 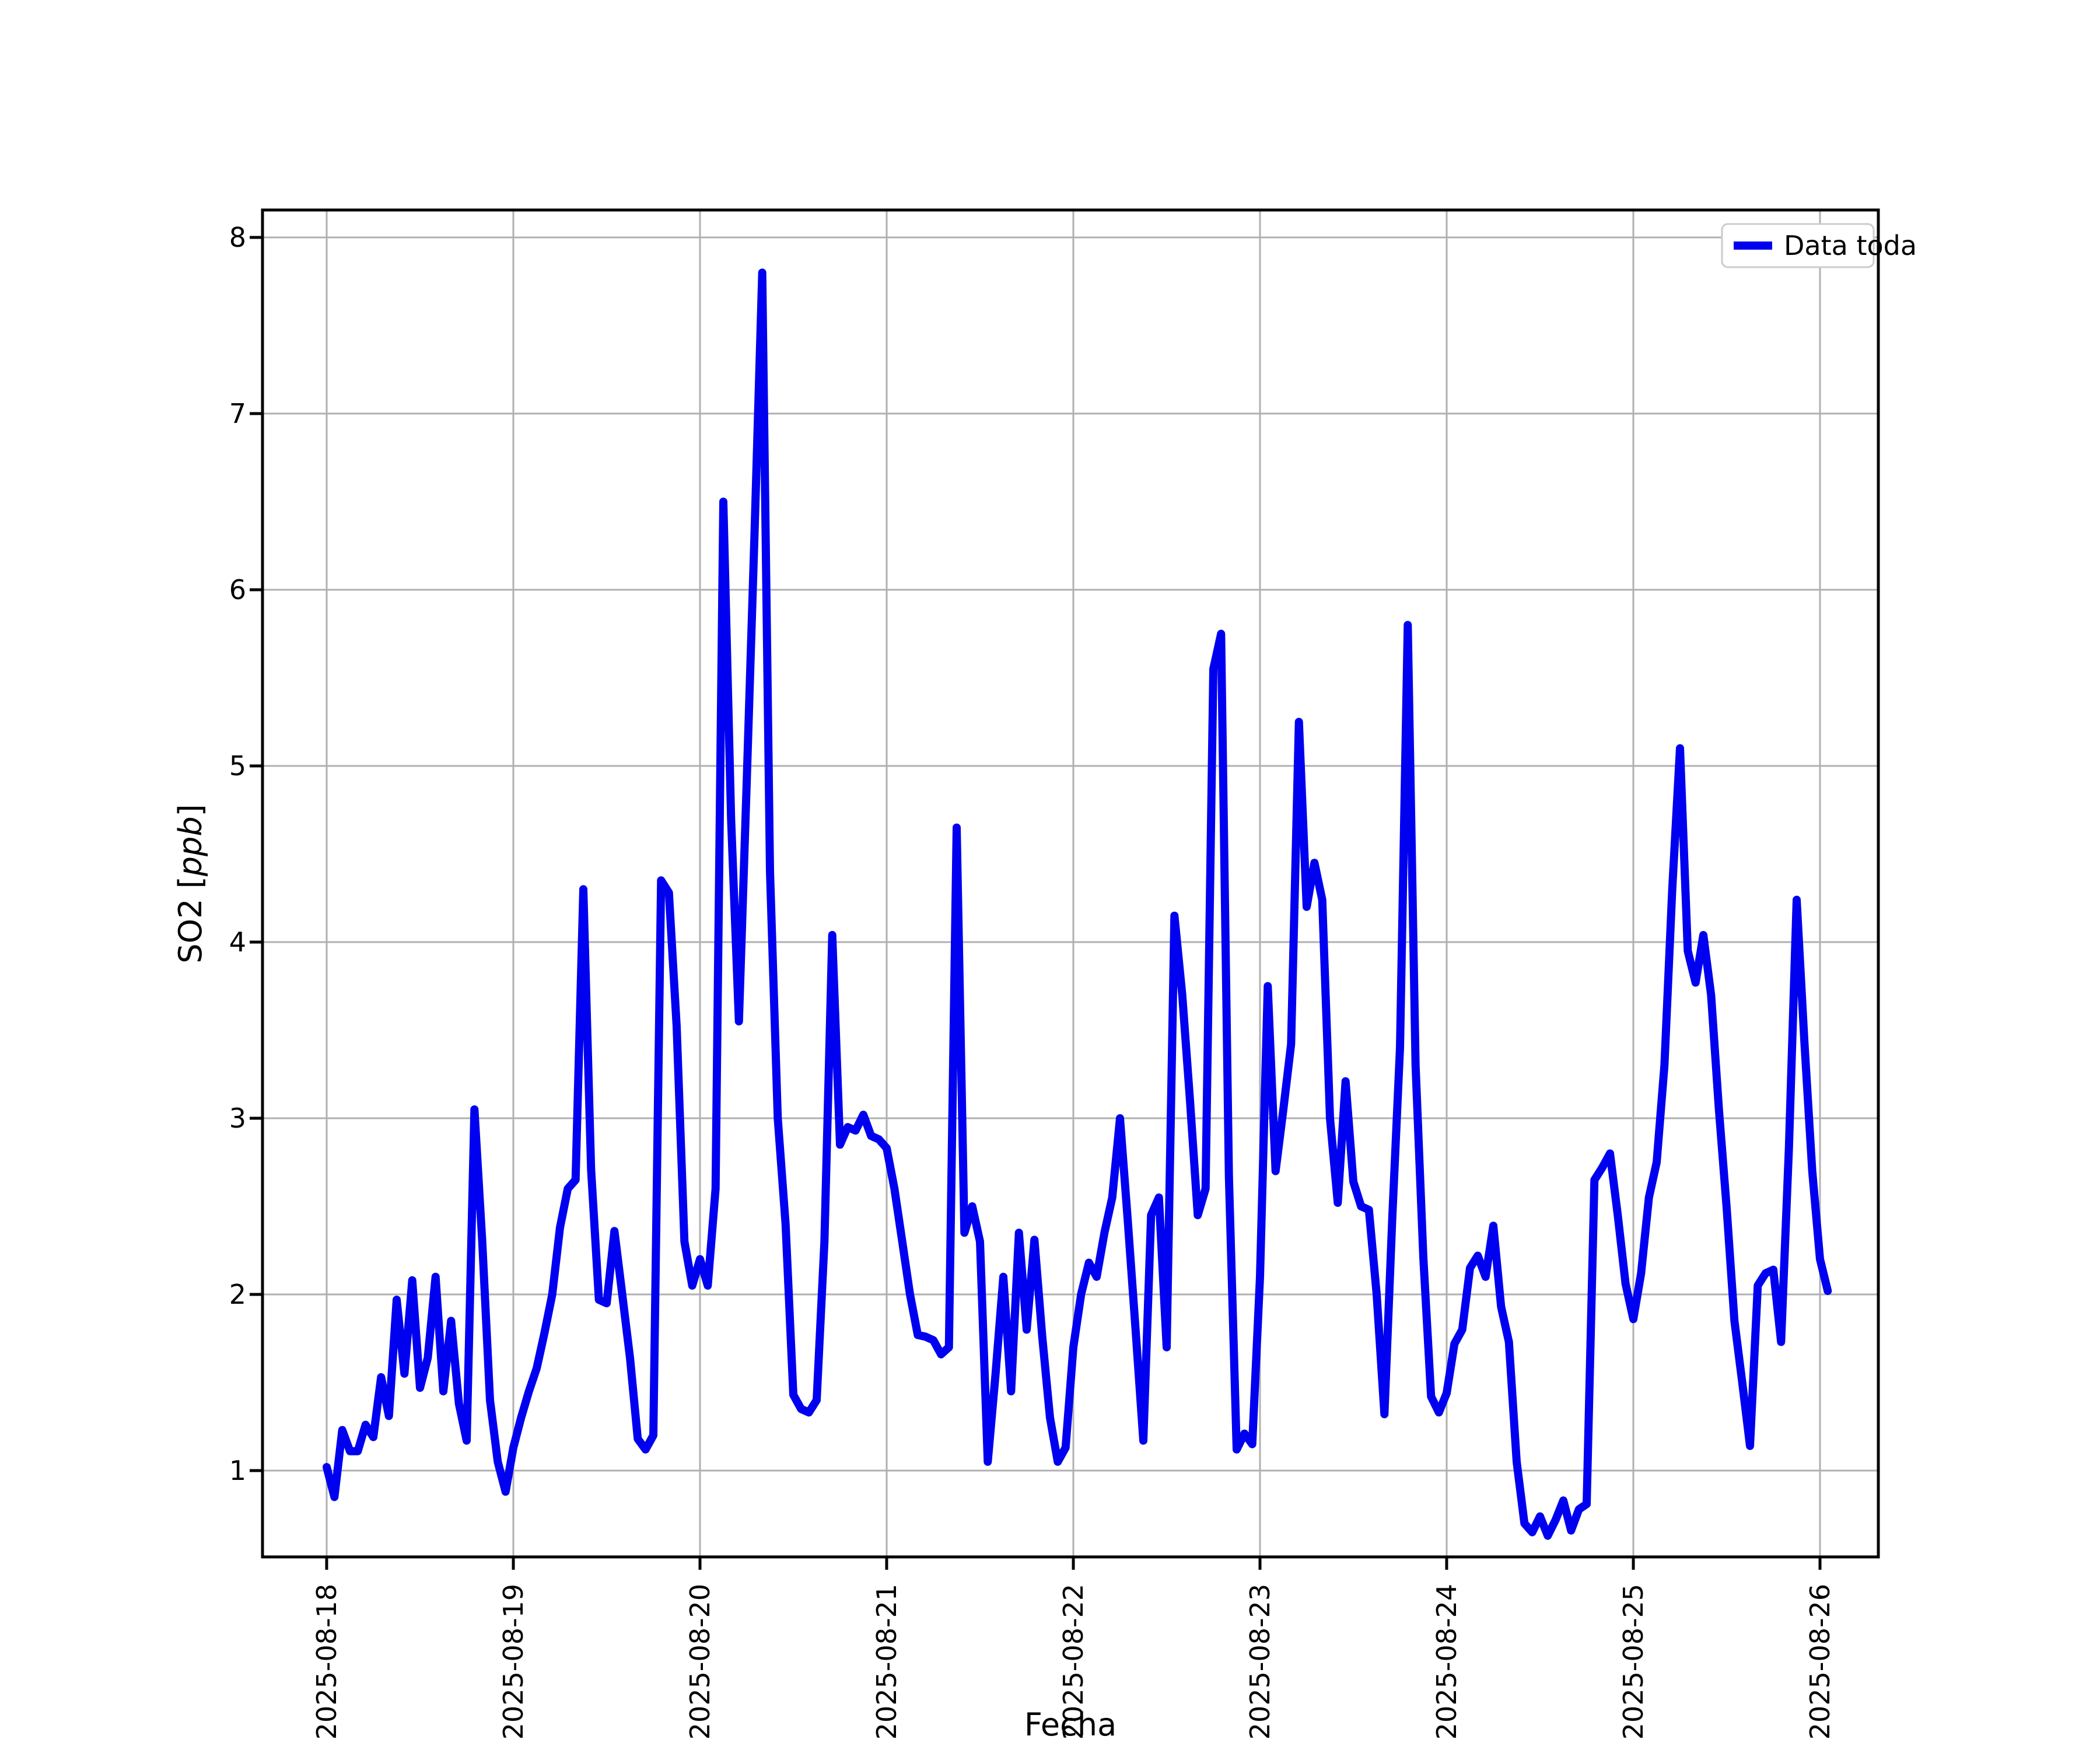 What do you see at coordinates (700, 1662) in the screenshot?
I see `x-tick-label: 2025-08-20` at bounding box center [700, 1662].